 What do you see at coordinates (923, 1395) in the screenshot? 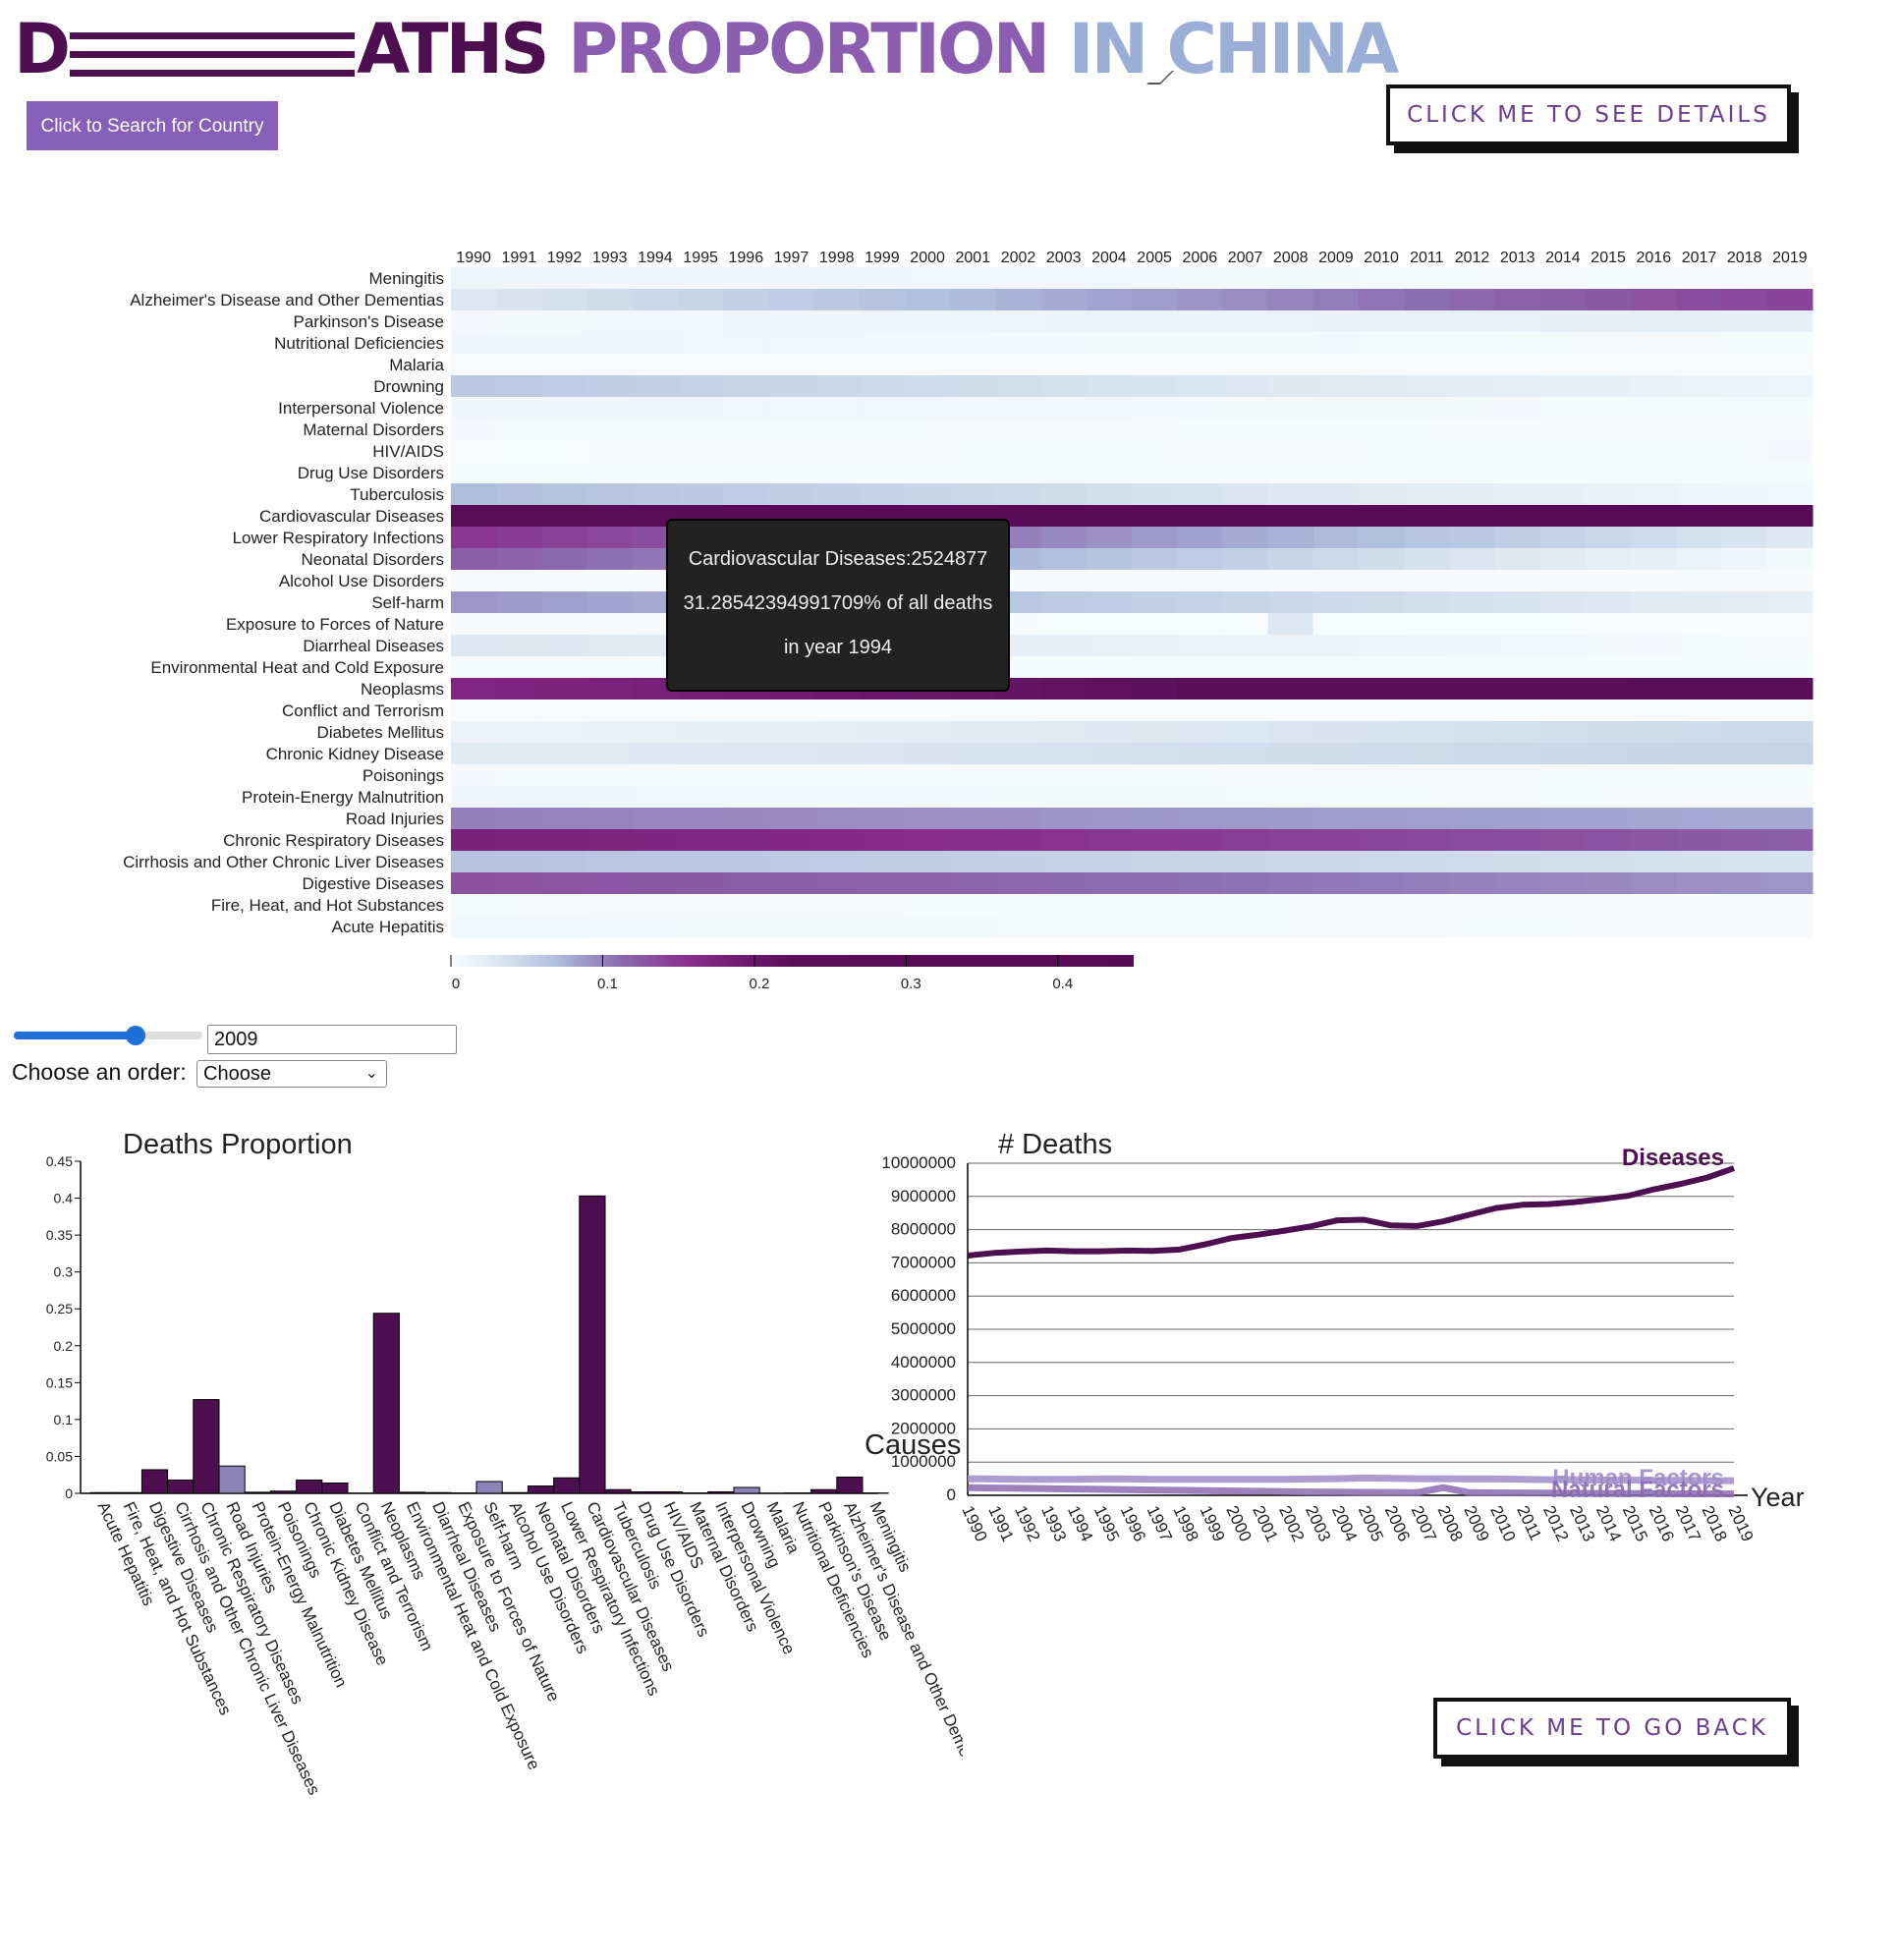
I see `y-tick-label: 3000000` at bounding box center [923, 1395].